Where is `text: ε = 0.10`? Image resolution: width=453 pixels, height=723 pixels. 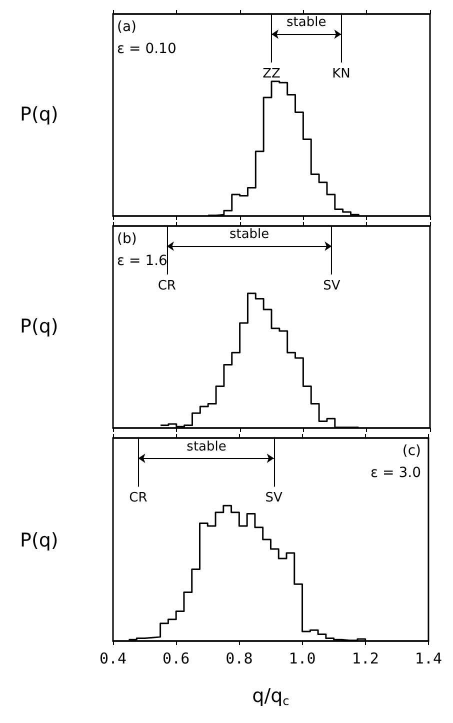
text: ε = 0.10 is located at coordinates (146, 49).